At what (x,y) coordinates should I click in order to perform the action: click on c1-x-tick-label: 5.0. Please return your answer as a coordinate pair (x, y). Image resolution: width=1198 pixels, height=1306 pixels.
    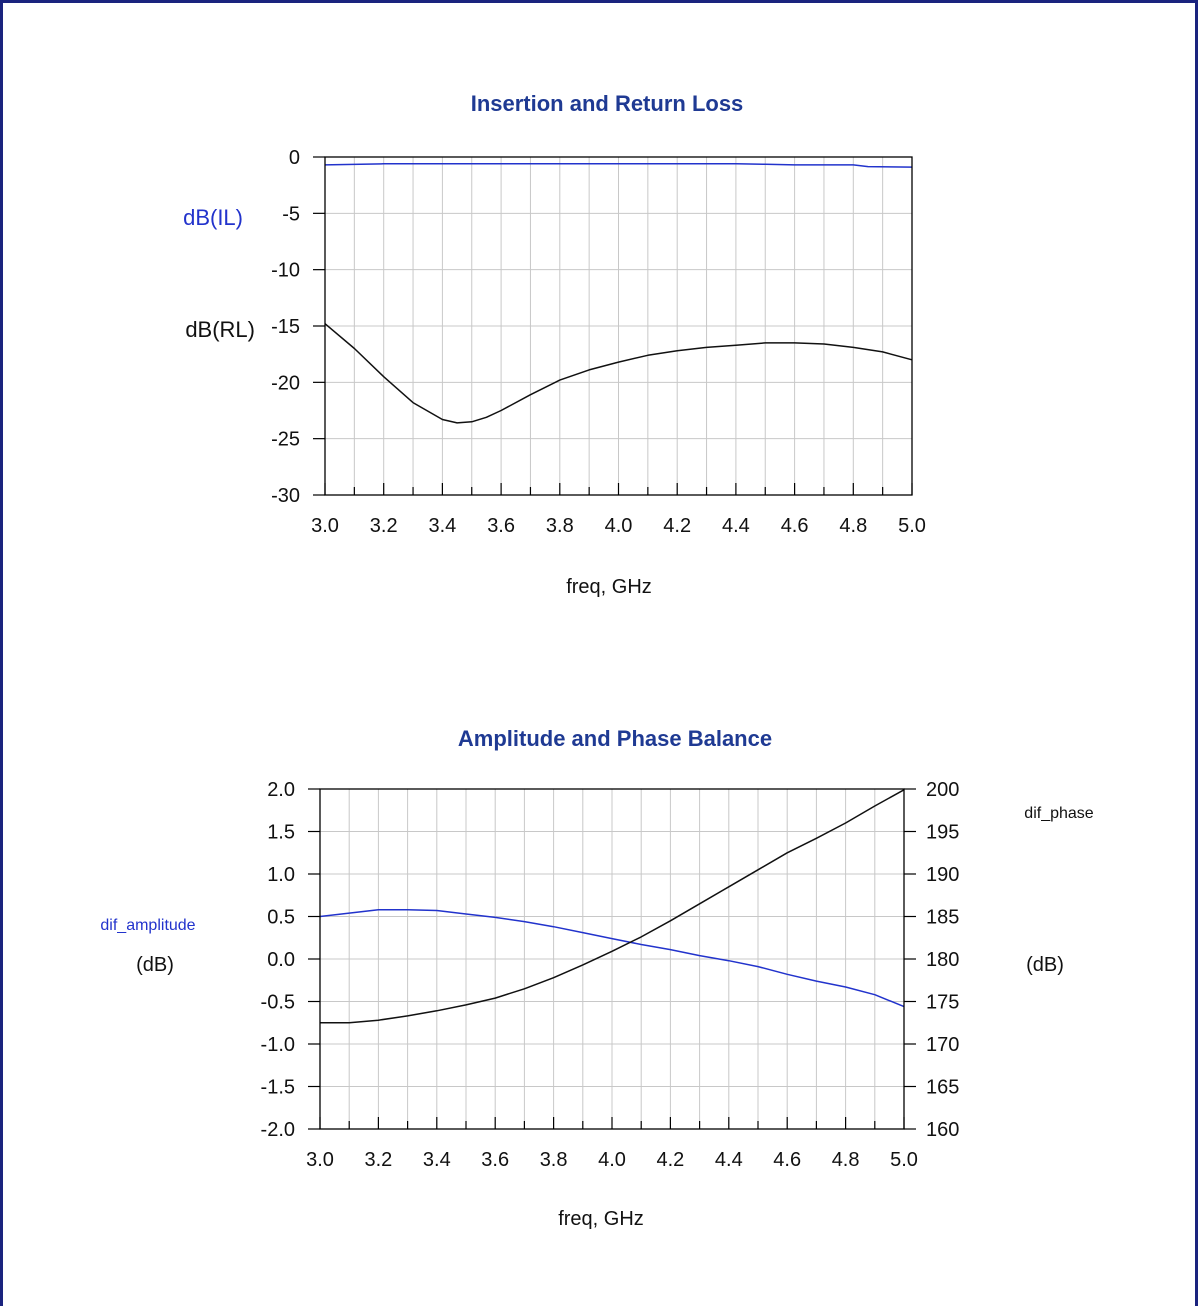
    Looking at the image, I should click on (912, 526).